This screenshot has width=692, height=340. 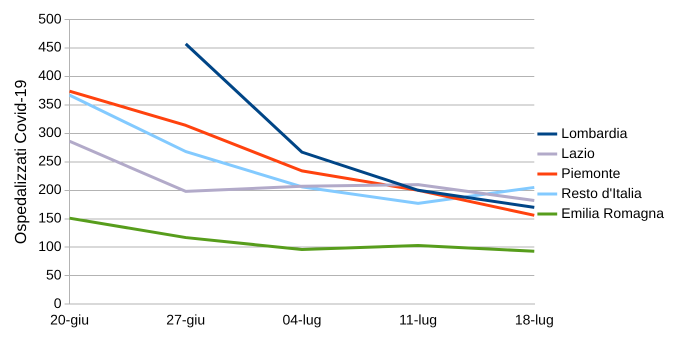 I want to click on y-tick-label: 250, so click(x=50, y=160).